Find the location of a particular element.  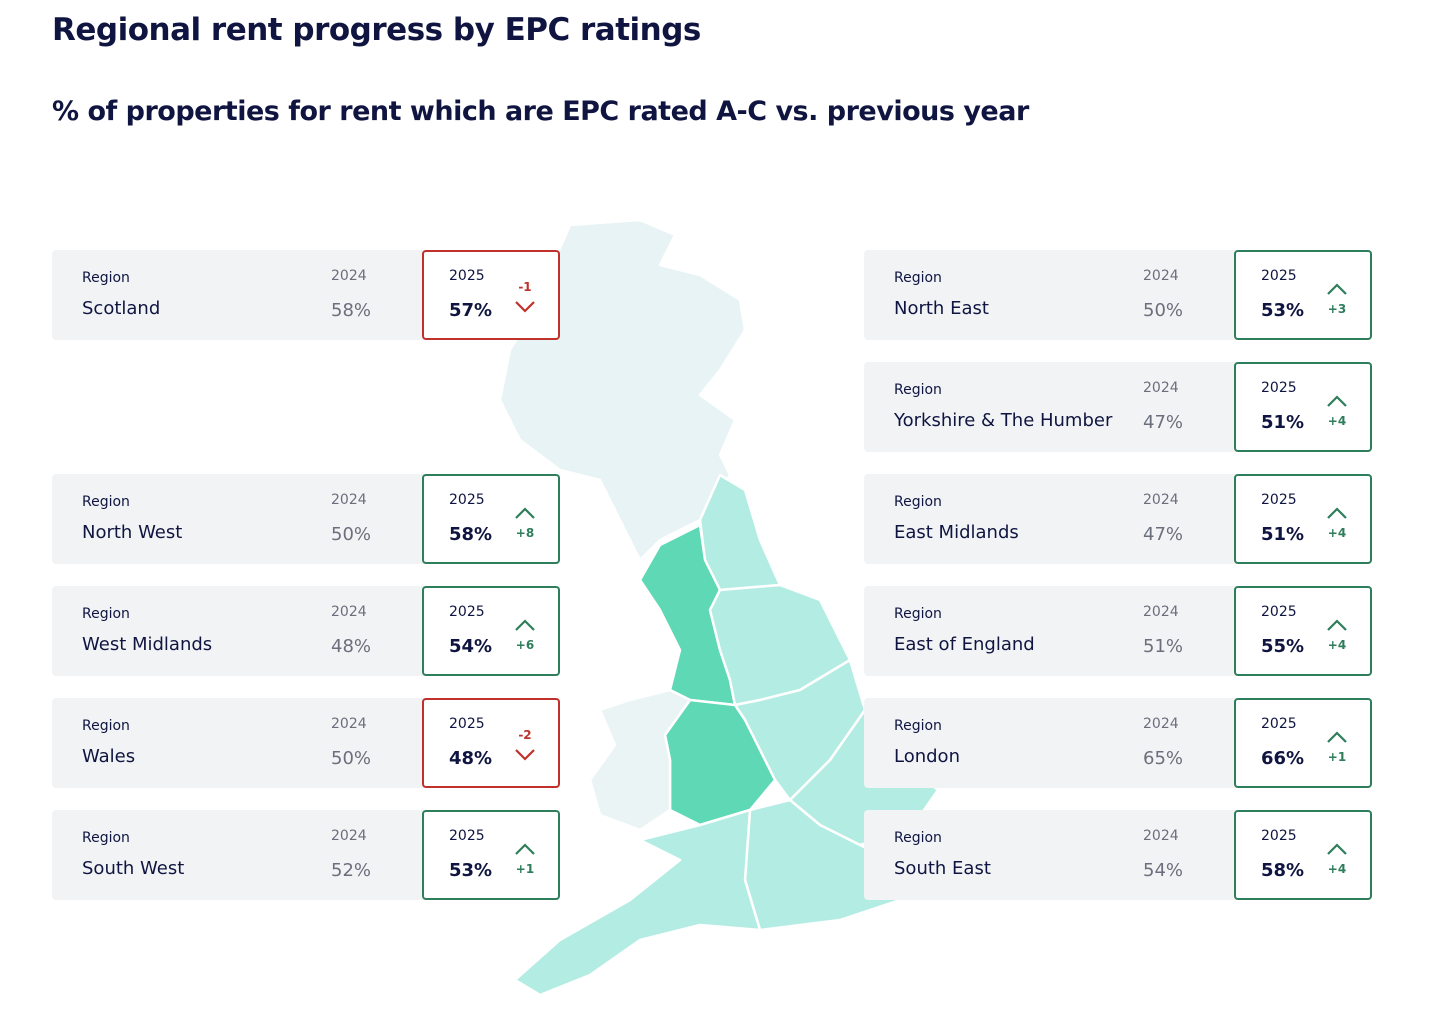

region-name: South West is located at coordinates (133, 868).